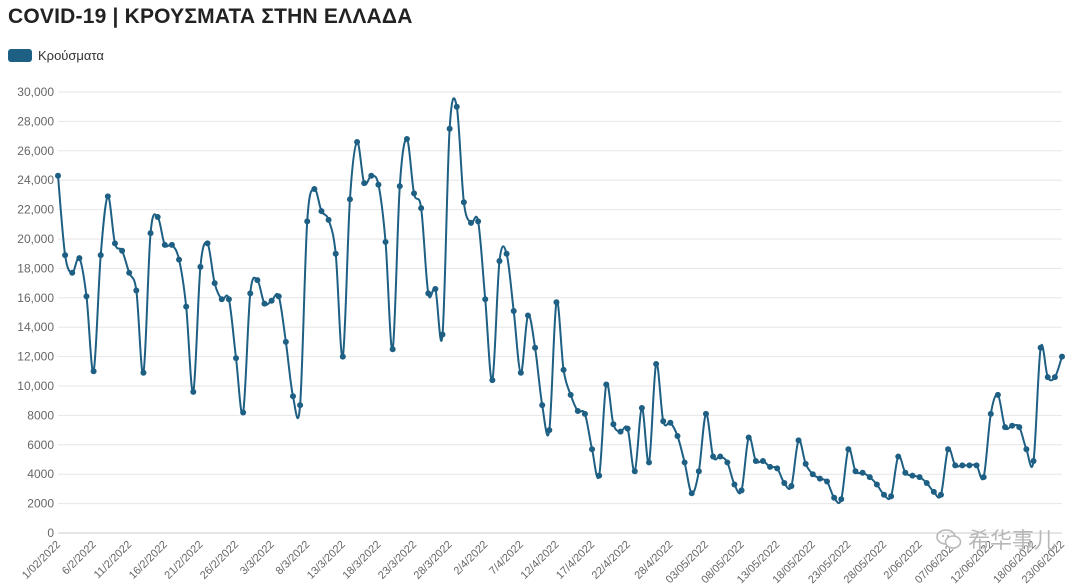  What do you see at coordinates (40, 474) in the screenshot?
I see `y-tick-label: 4000` at bounding box center [40, 474].